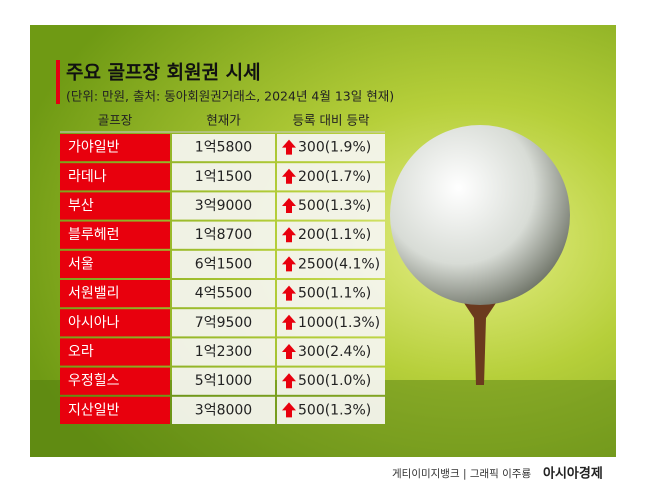  I want to click on price: 1억2300, so click(223, 352).